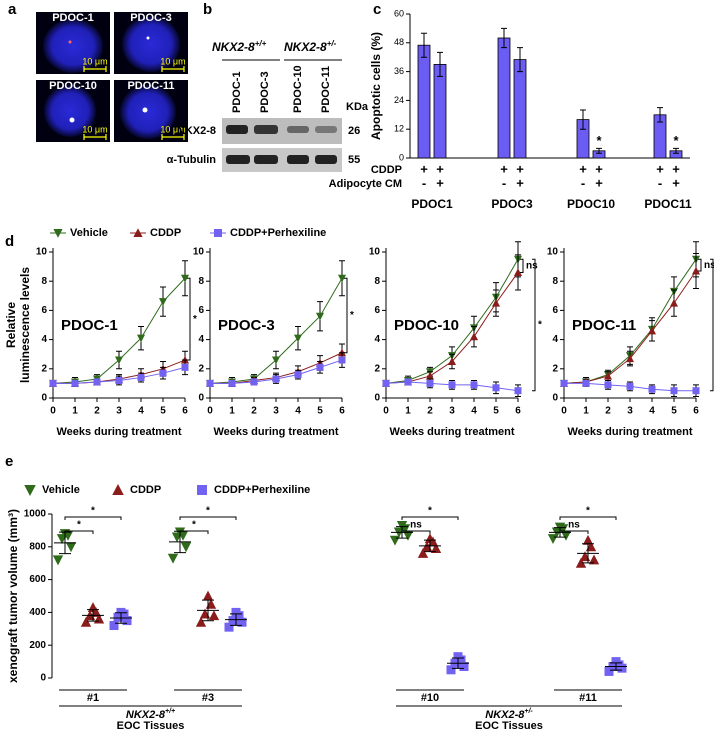  What do you see at coordinates (73, 86) in the screenshot?
I see `image-label: PDOC-10` at bounding box center [73, 86].